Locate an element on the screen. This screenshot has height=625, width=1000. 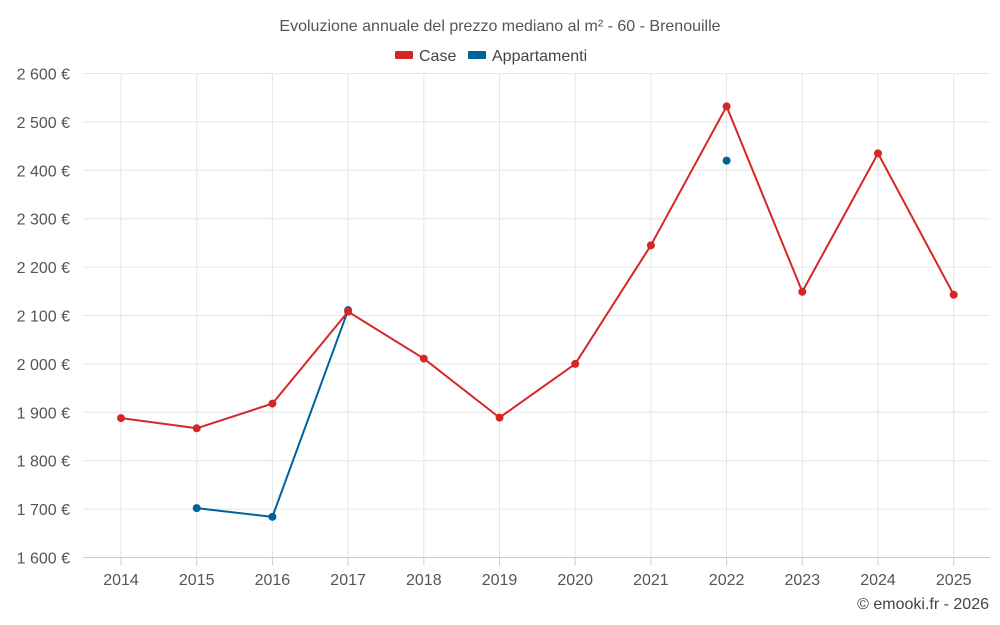
legend: Case Appartamenti is located at coordinates (491, 56).